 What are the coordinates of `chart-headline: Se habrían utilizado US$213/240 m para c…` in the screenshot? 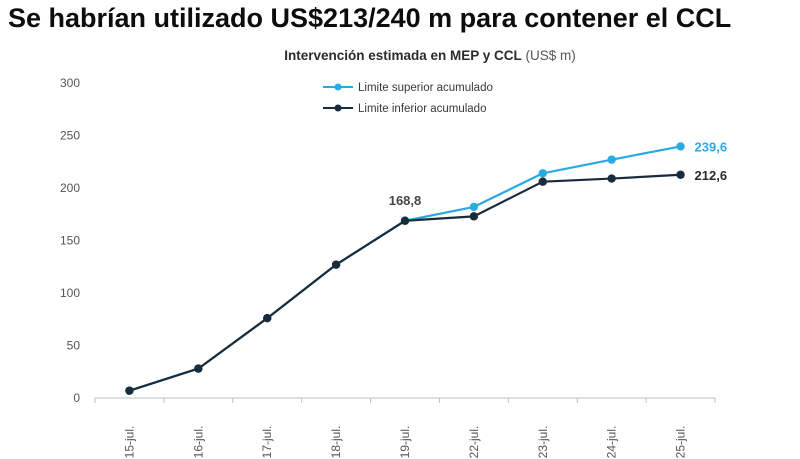 It's located at (370, 18).